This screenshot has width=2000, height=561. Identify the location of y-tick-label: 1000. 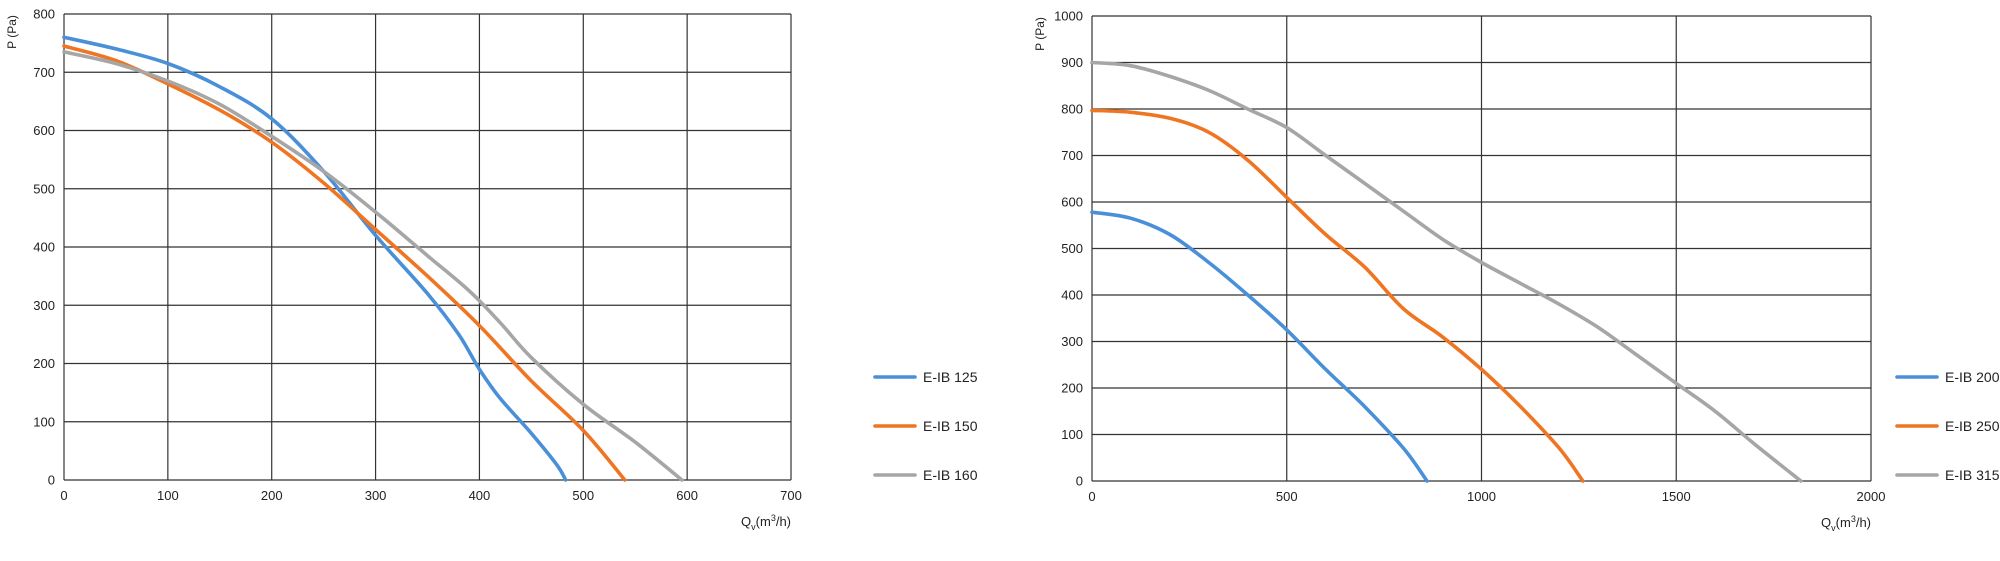
(1068, 16).